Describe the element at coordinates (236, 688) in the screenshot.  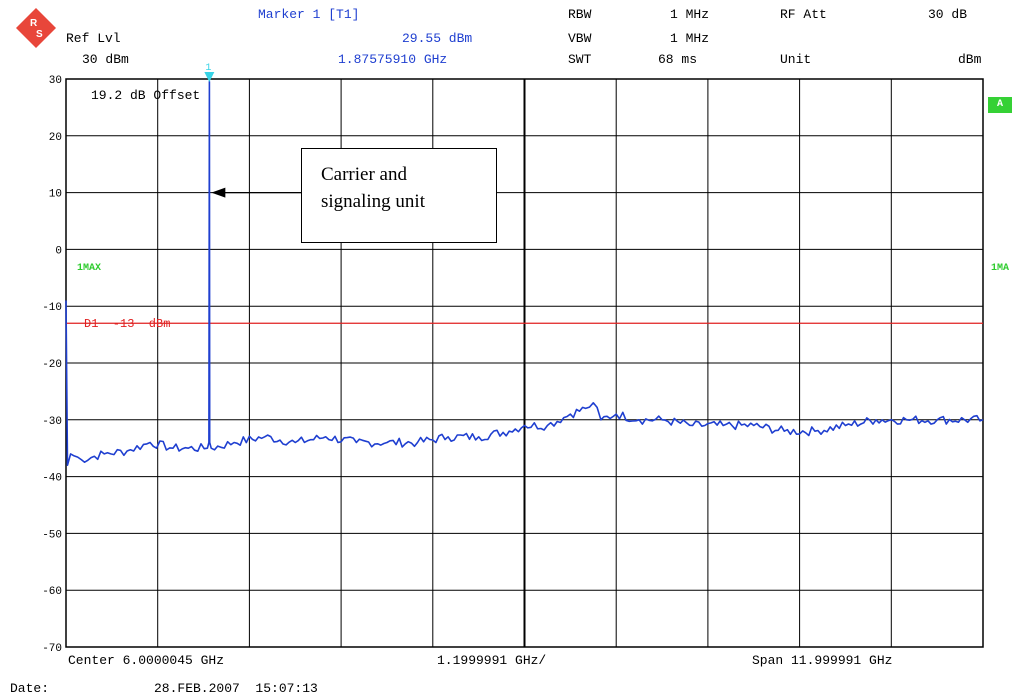
I see `date-value: 28.FEB.2007 15:07:13` at that location.